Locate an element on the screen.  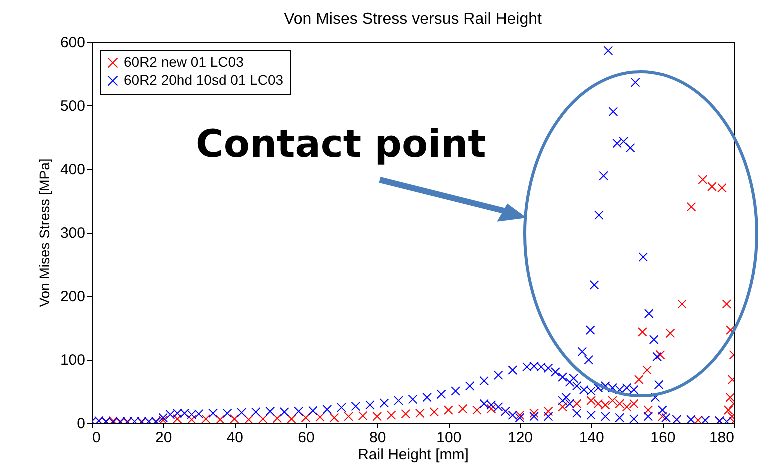
x-tick-label: 80 is located at coordinates (377, 438).